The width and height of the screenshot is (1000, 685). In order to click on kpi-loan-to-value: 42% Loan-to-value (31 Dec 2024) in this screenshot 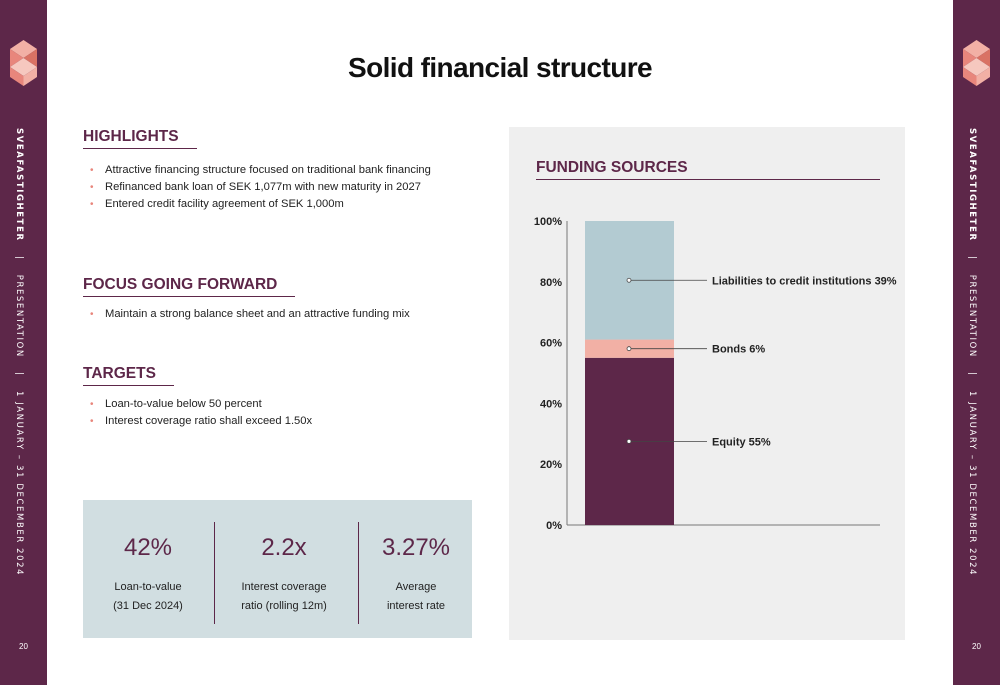, I will do `click(148, 569)`.